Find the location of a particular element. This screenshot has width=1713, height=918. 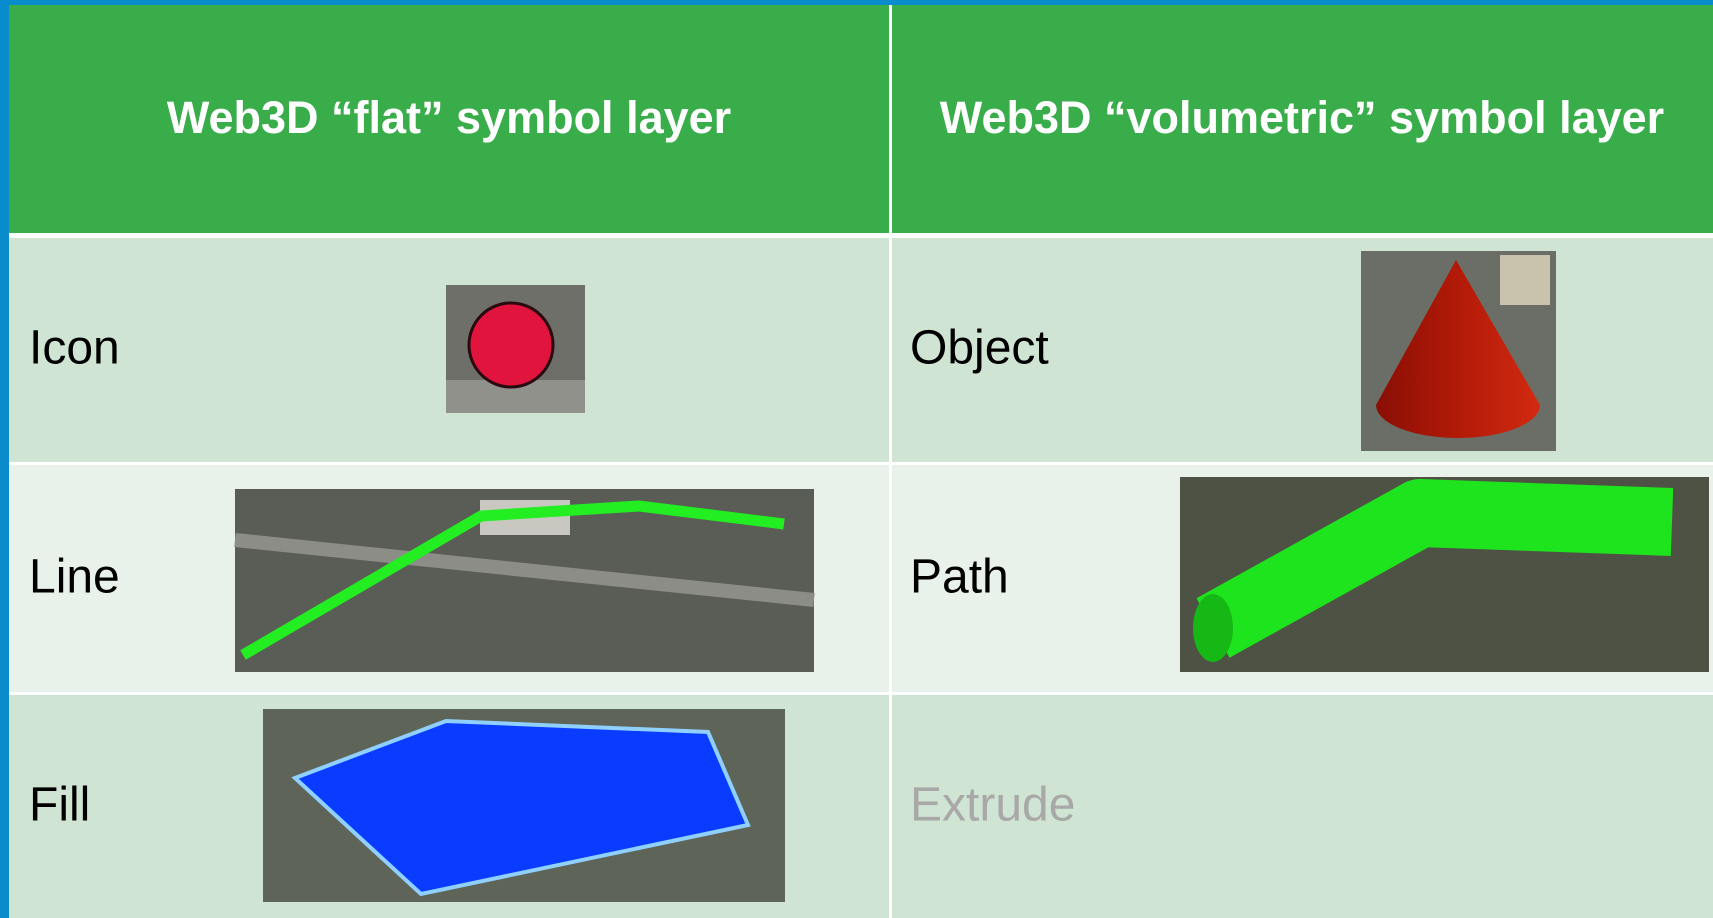

column-header: Web3D “flat” symbol layer is located at coordinates (449, 117).